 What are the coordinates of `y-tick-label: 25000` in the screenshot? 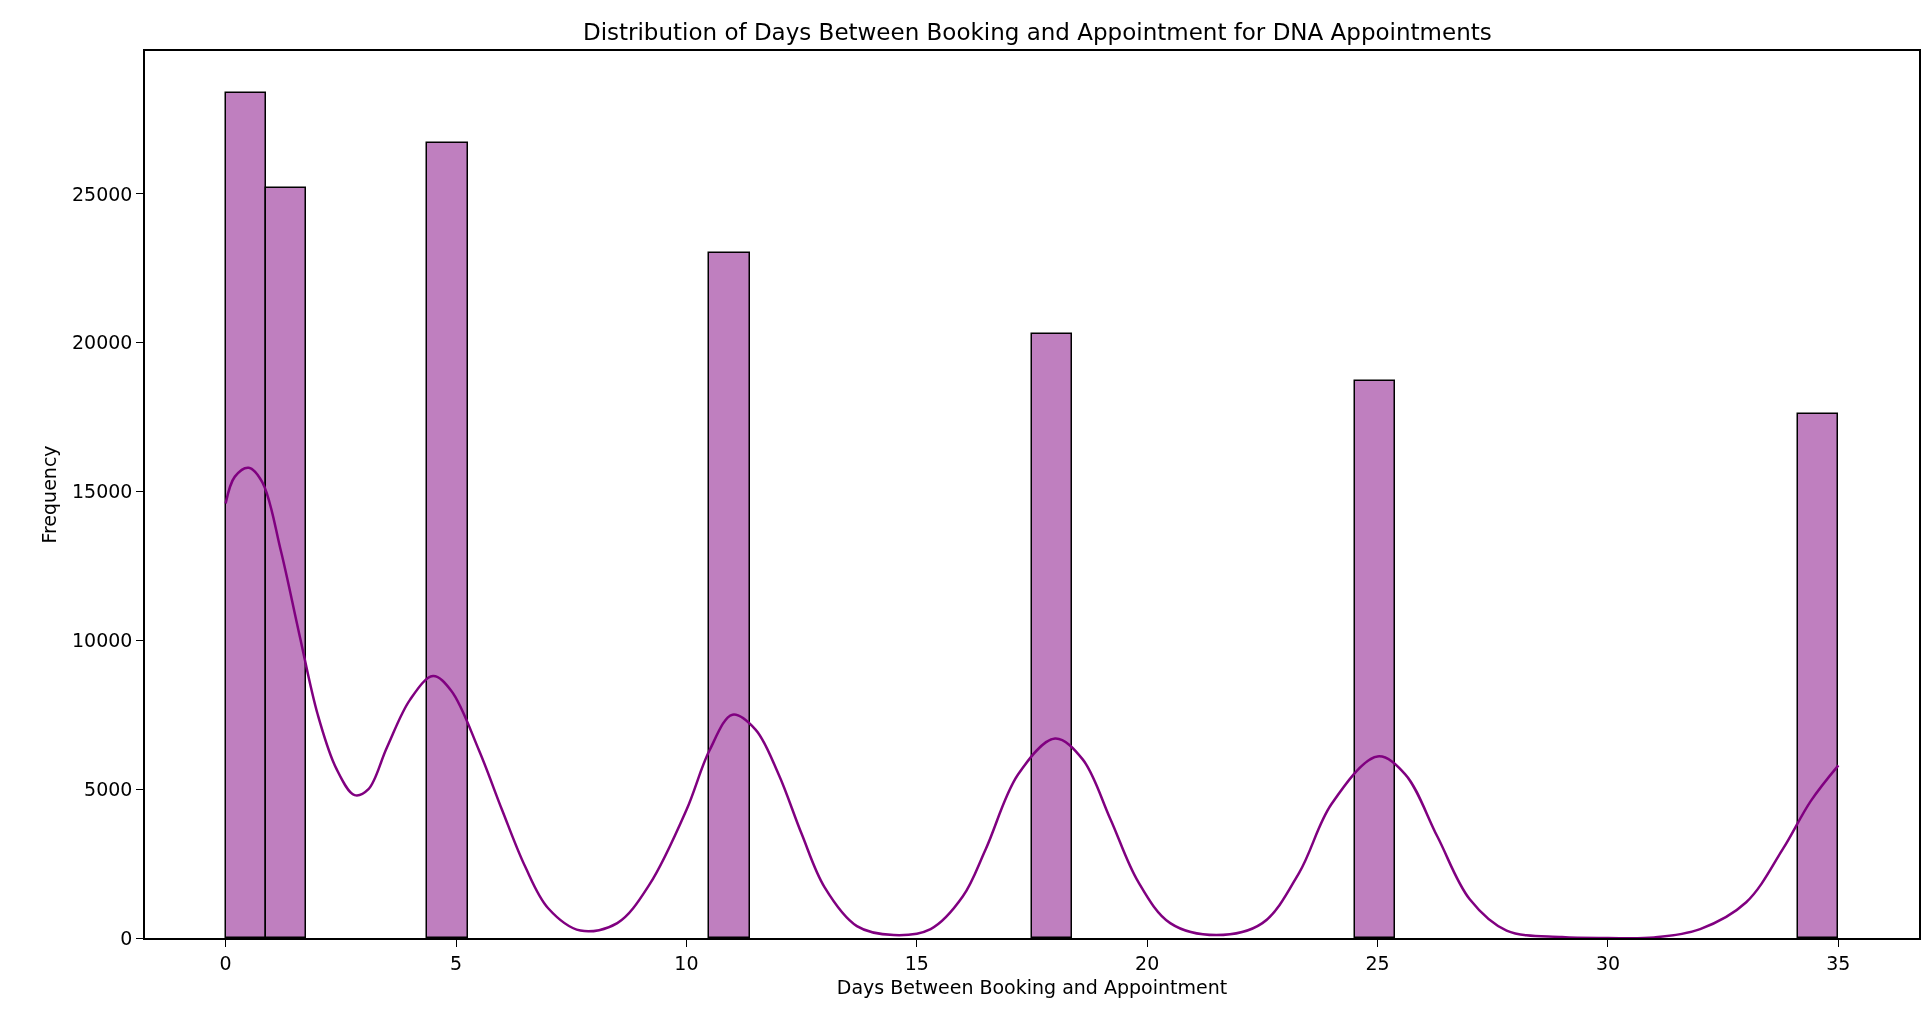 It's located at (102, 193).